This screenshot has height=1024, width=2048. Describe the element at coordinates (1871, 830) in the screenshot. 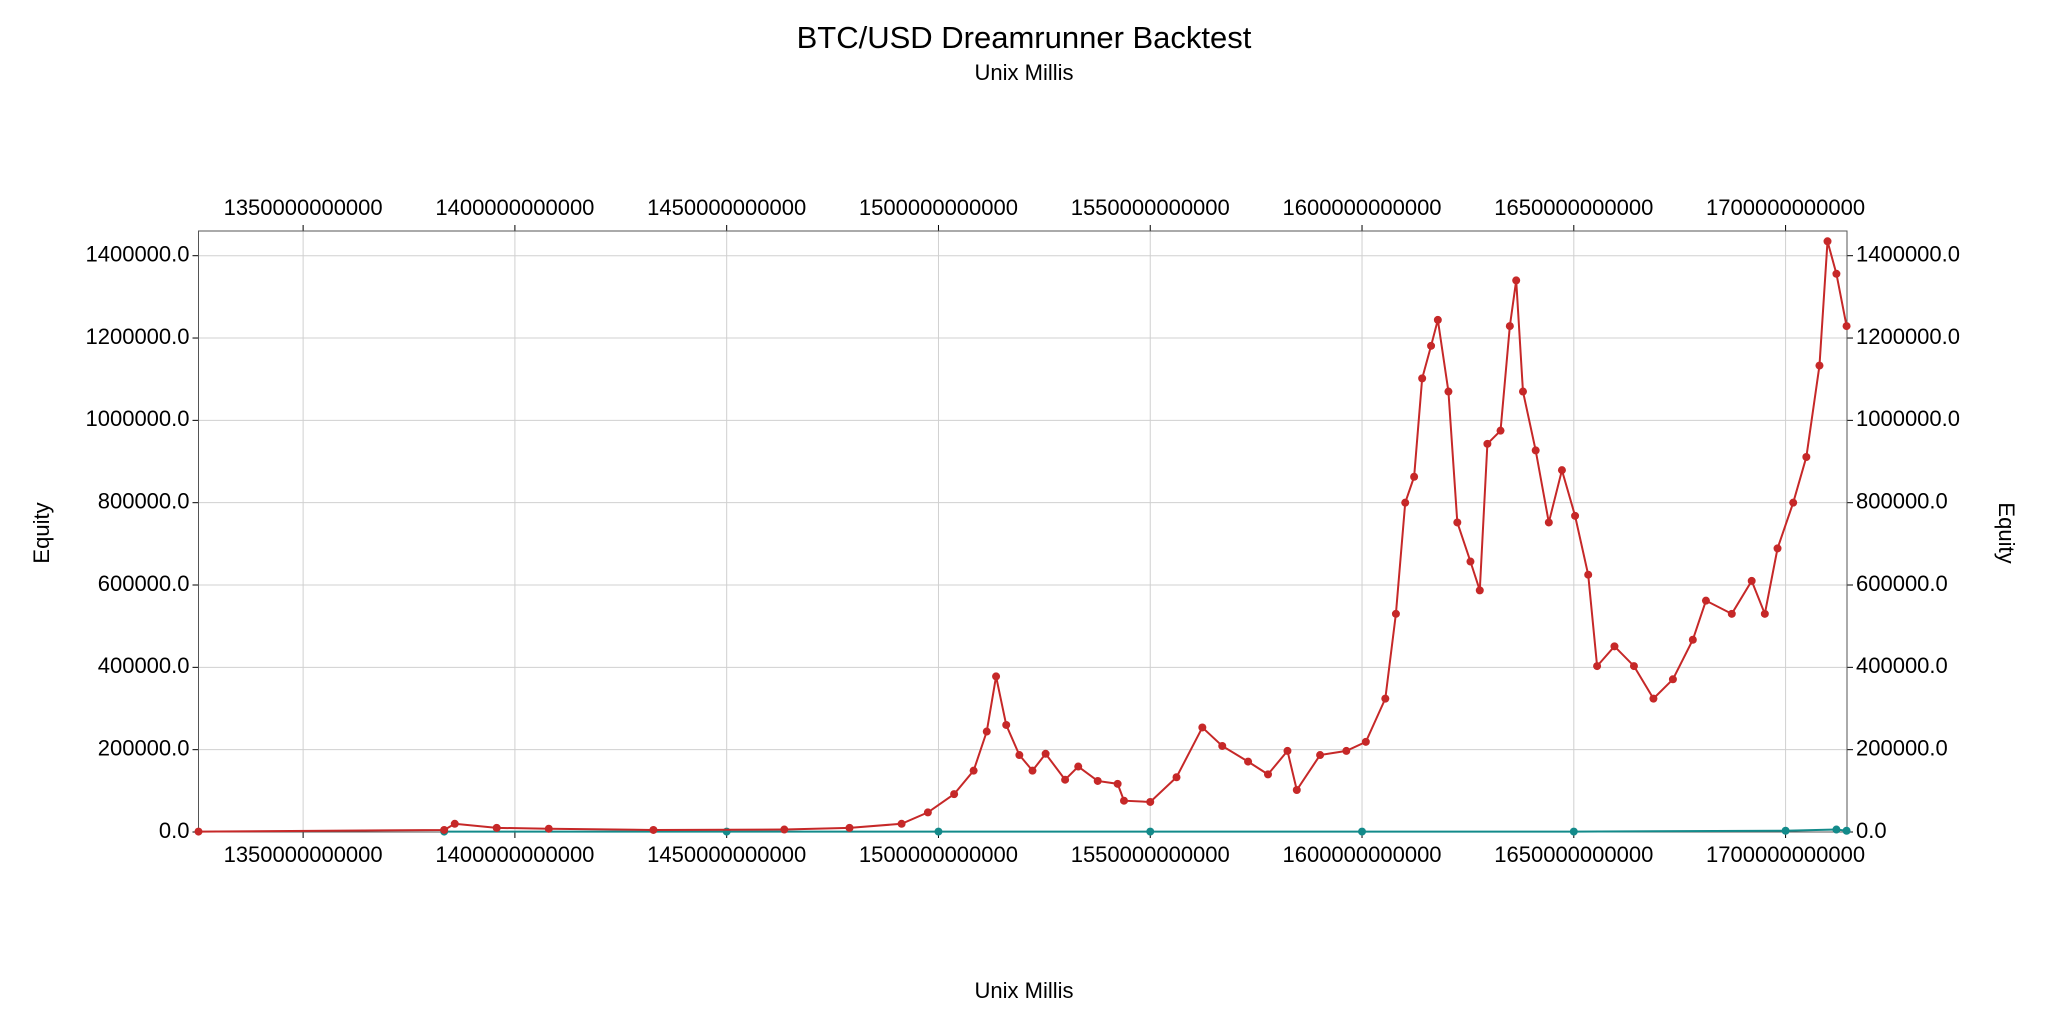

I see `y2-tick-label: 0.0` at that location.